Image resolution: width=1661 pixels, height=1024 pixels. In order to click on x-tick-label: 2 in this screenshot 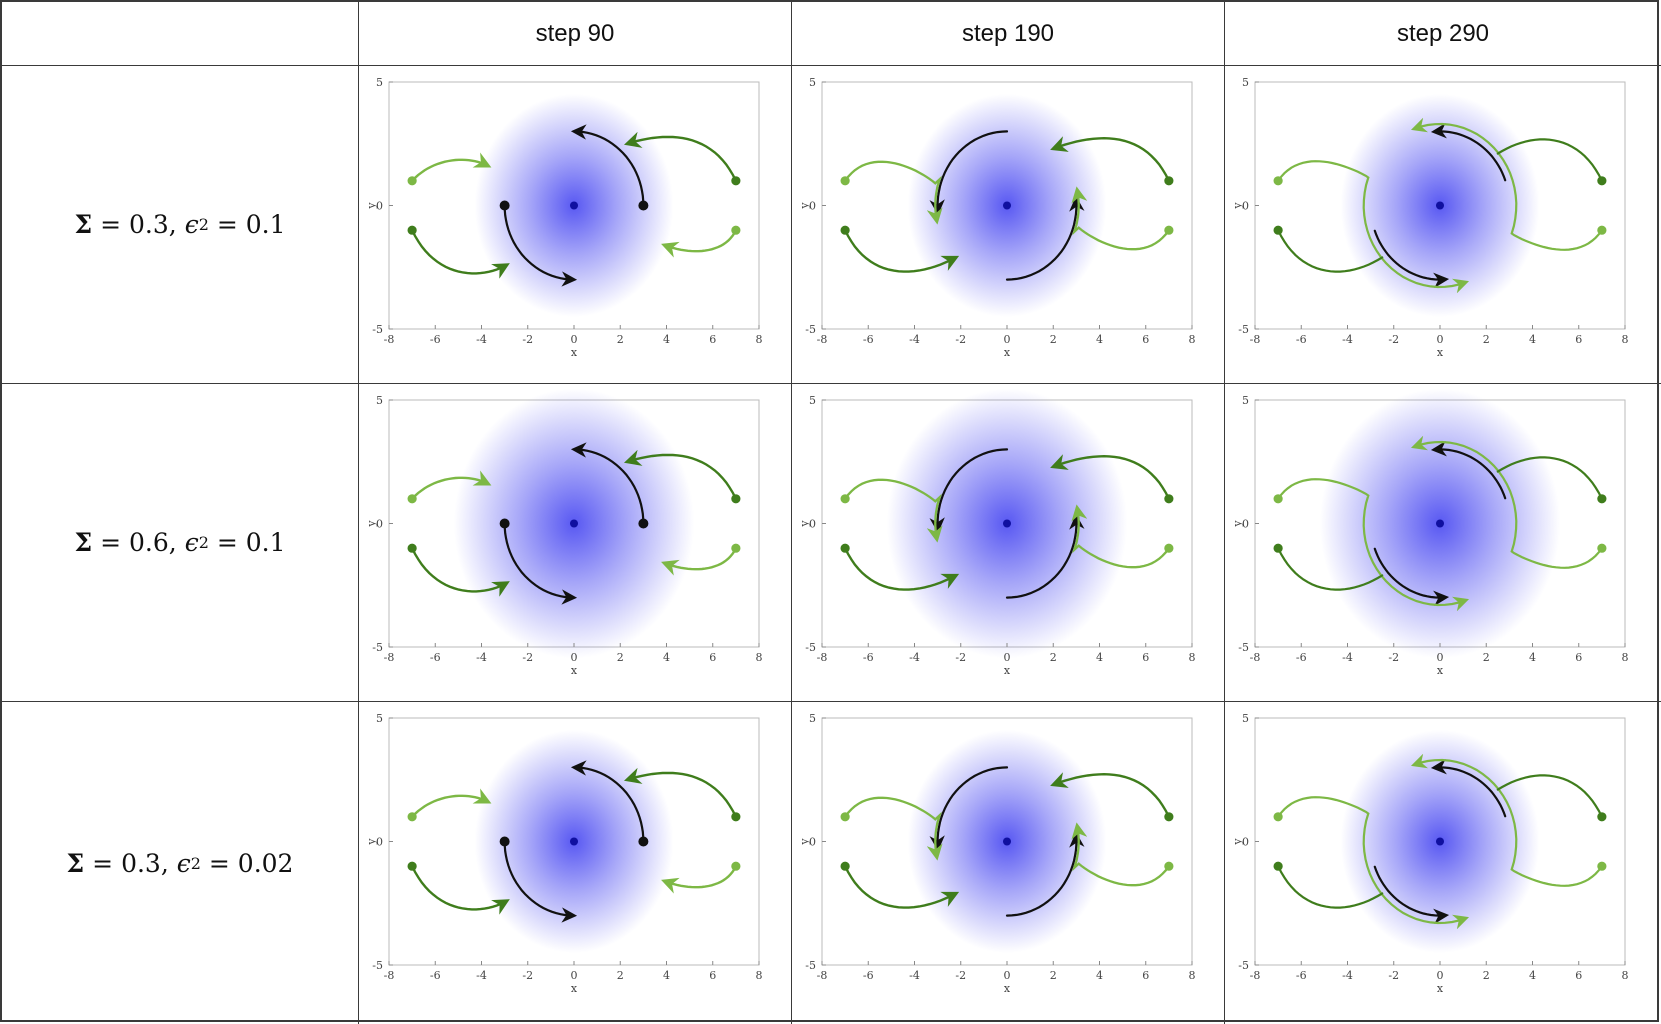, I will do `click(1053, 975)`.